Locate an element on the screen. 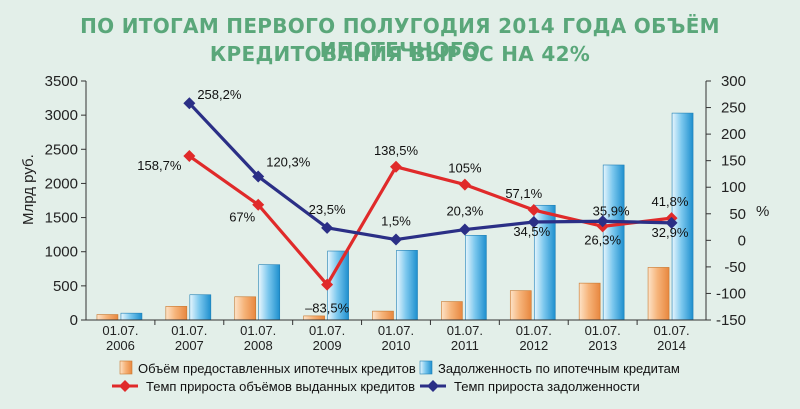 The image size is (800, 409). legend-label-debt: Задолженность по ипотечным кредитам is located at coordinates (559, 368).